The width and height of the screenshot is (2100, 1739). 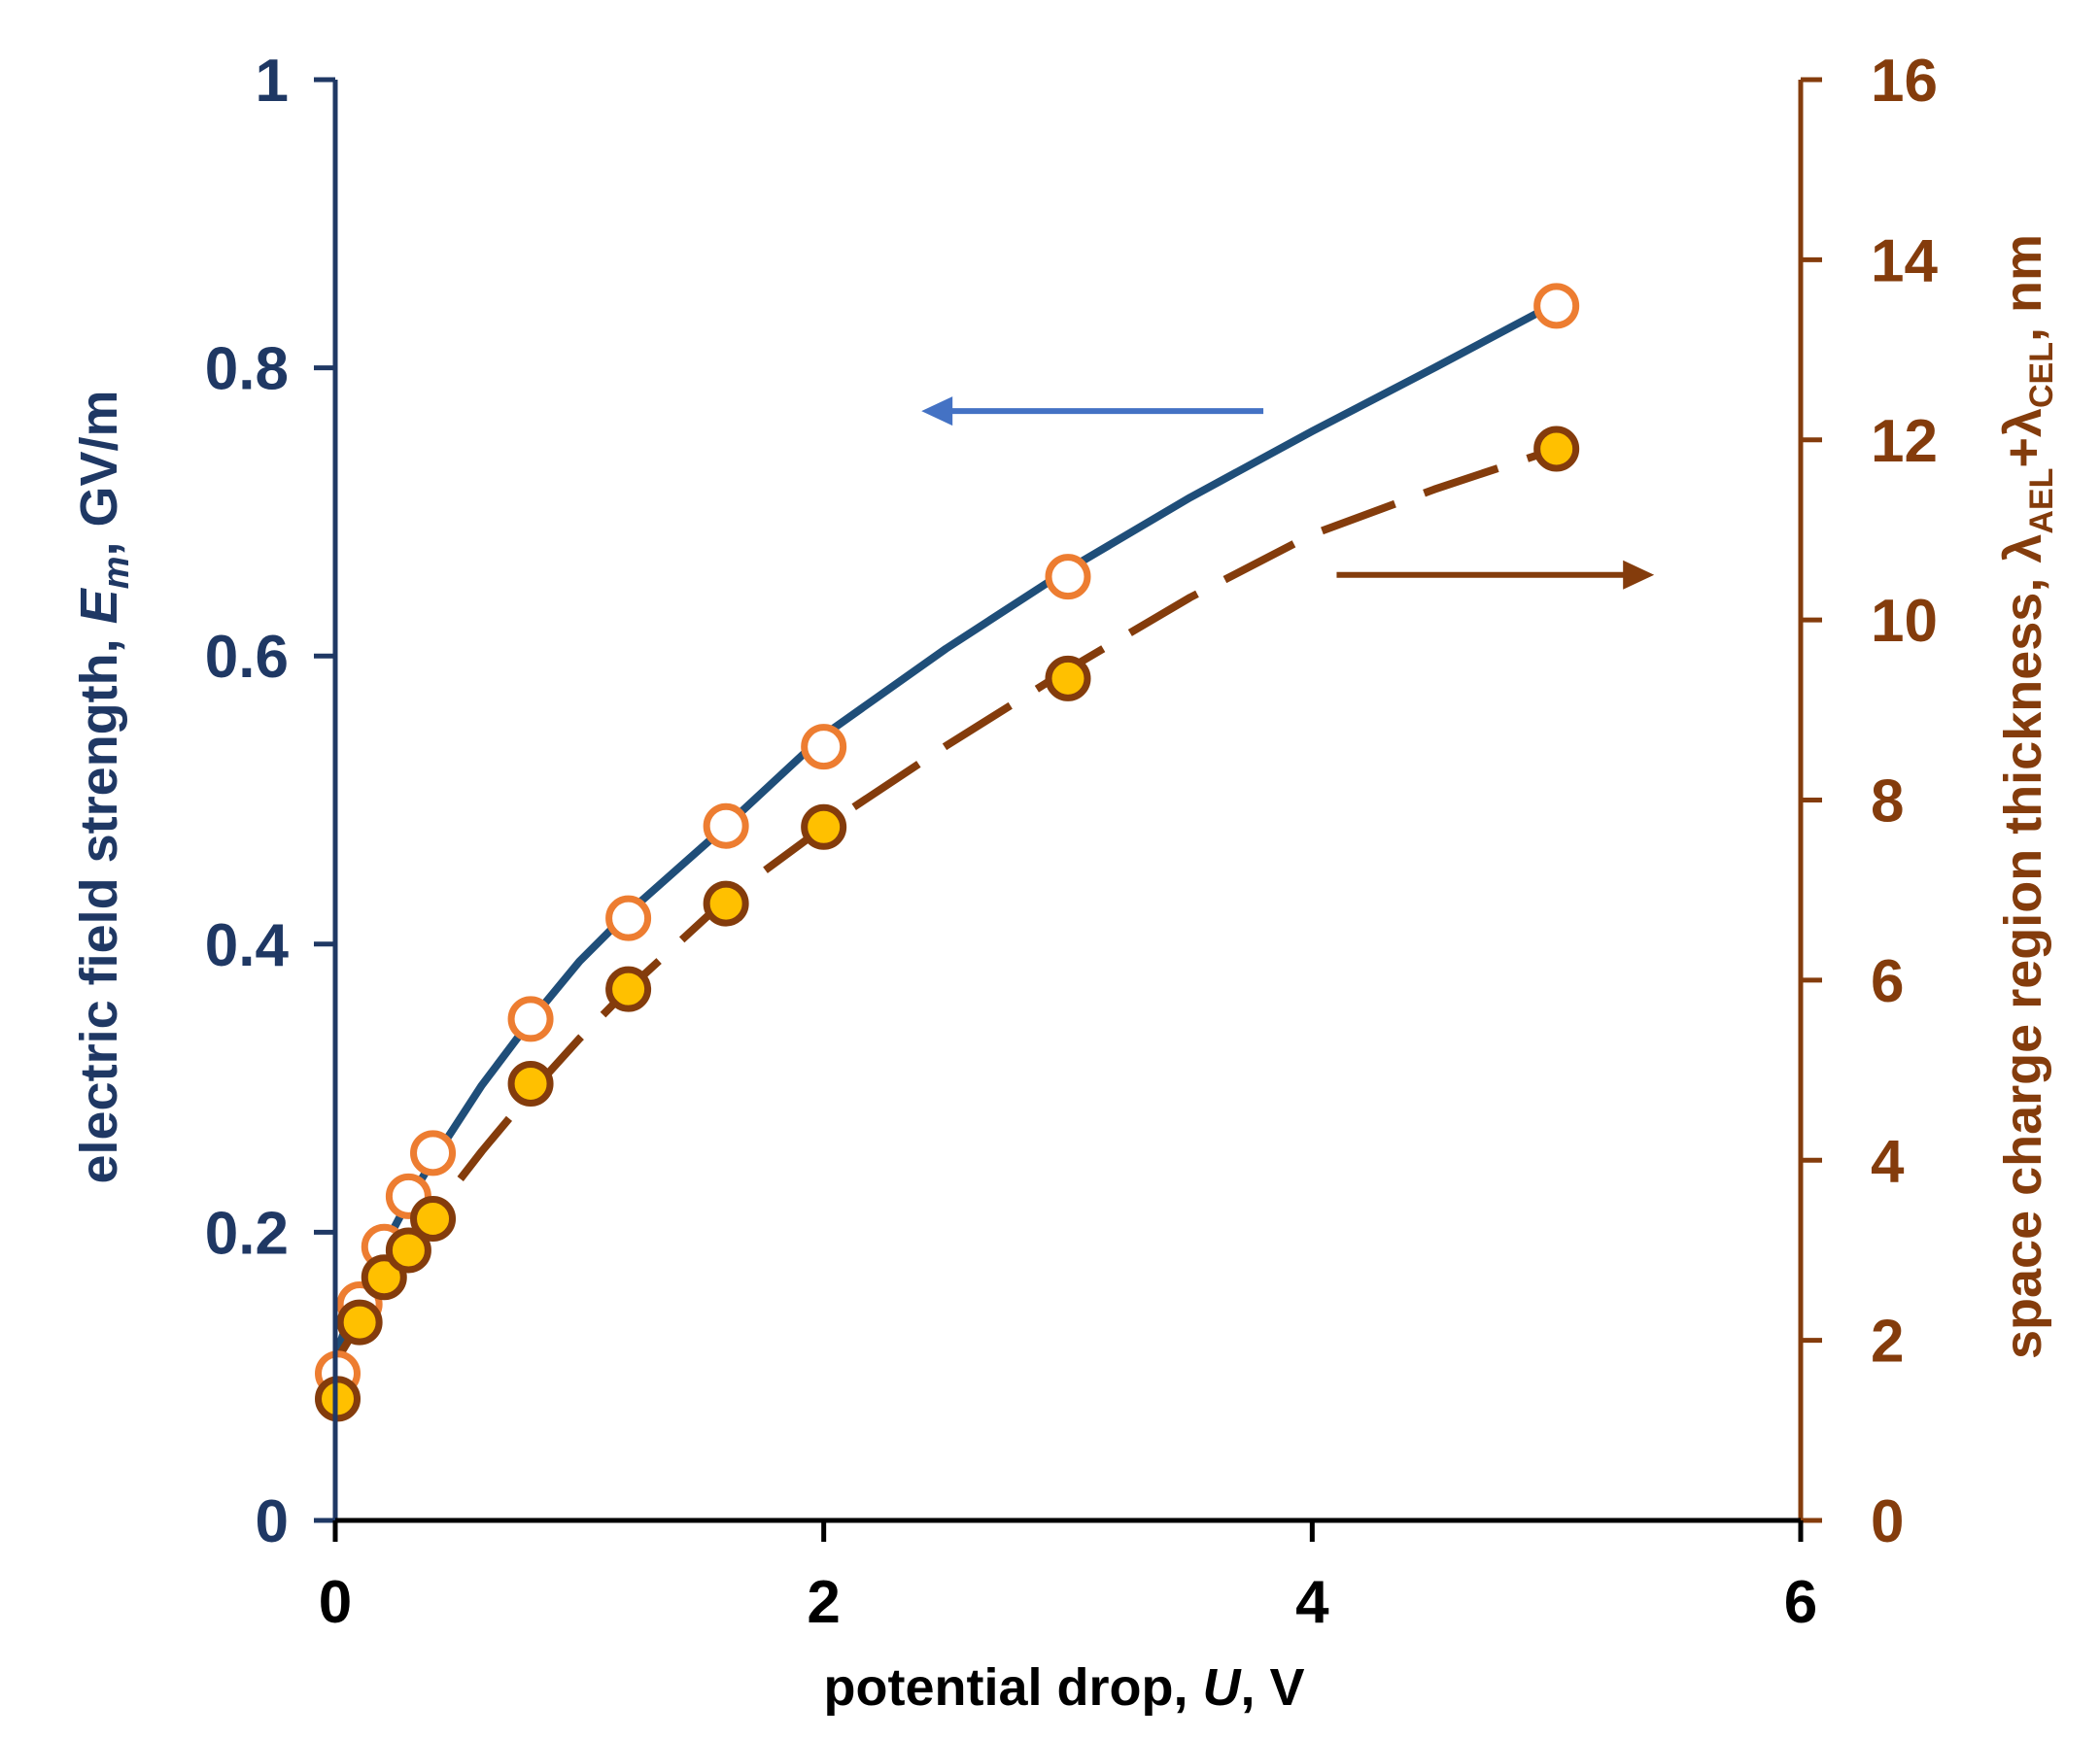 I want to click on x-axis-tick-label: 0, so click(x=335, y=1602).